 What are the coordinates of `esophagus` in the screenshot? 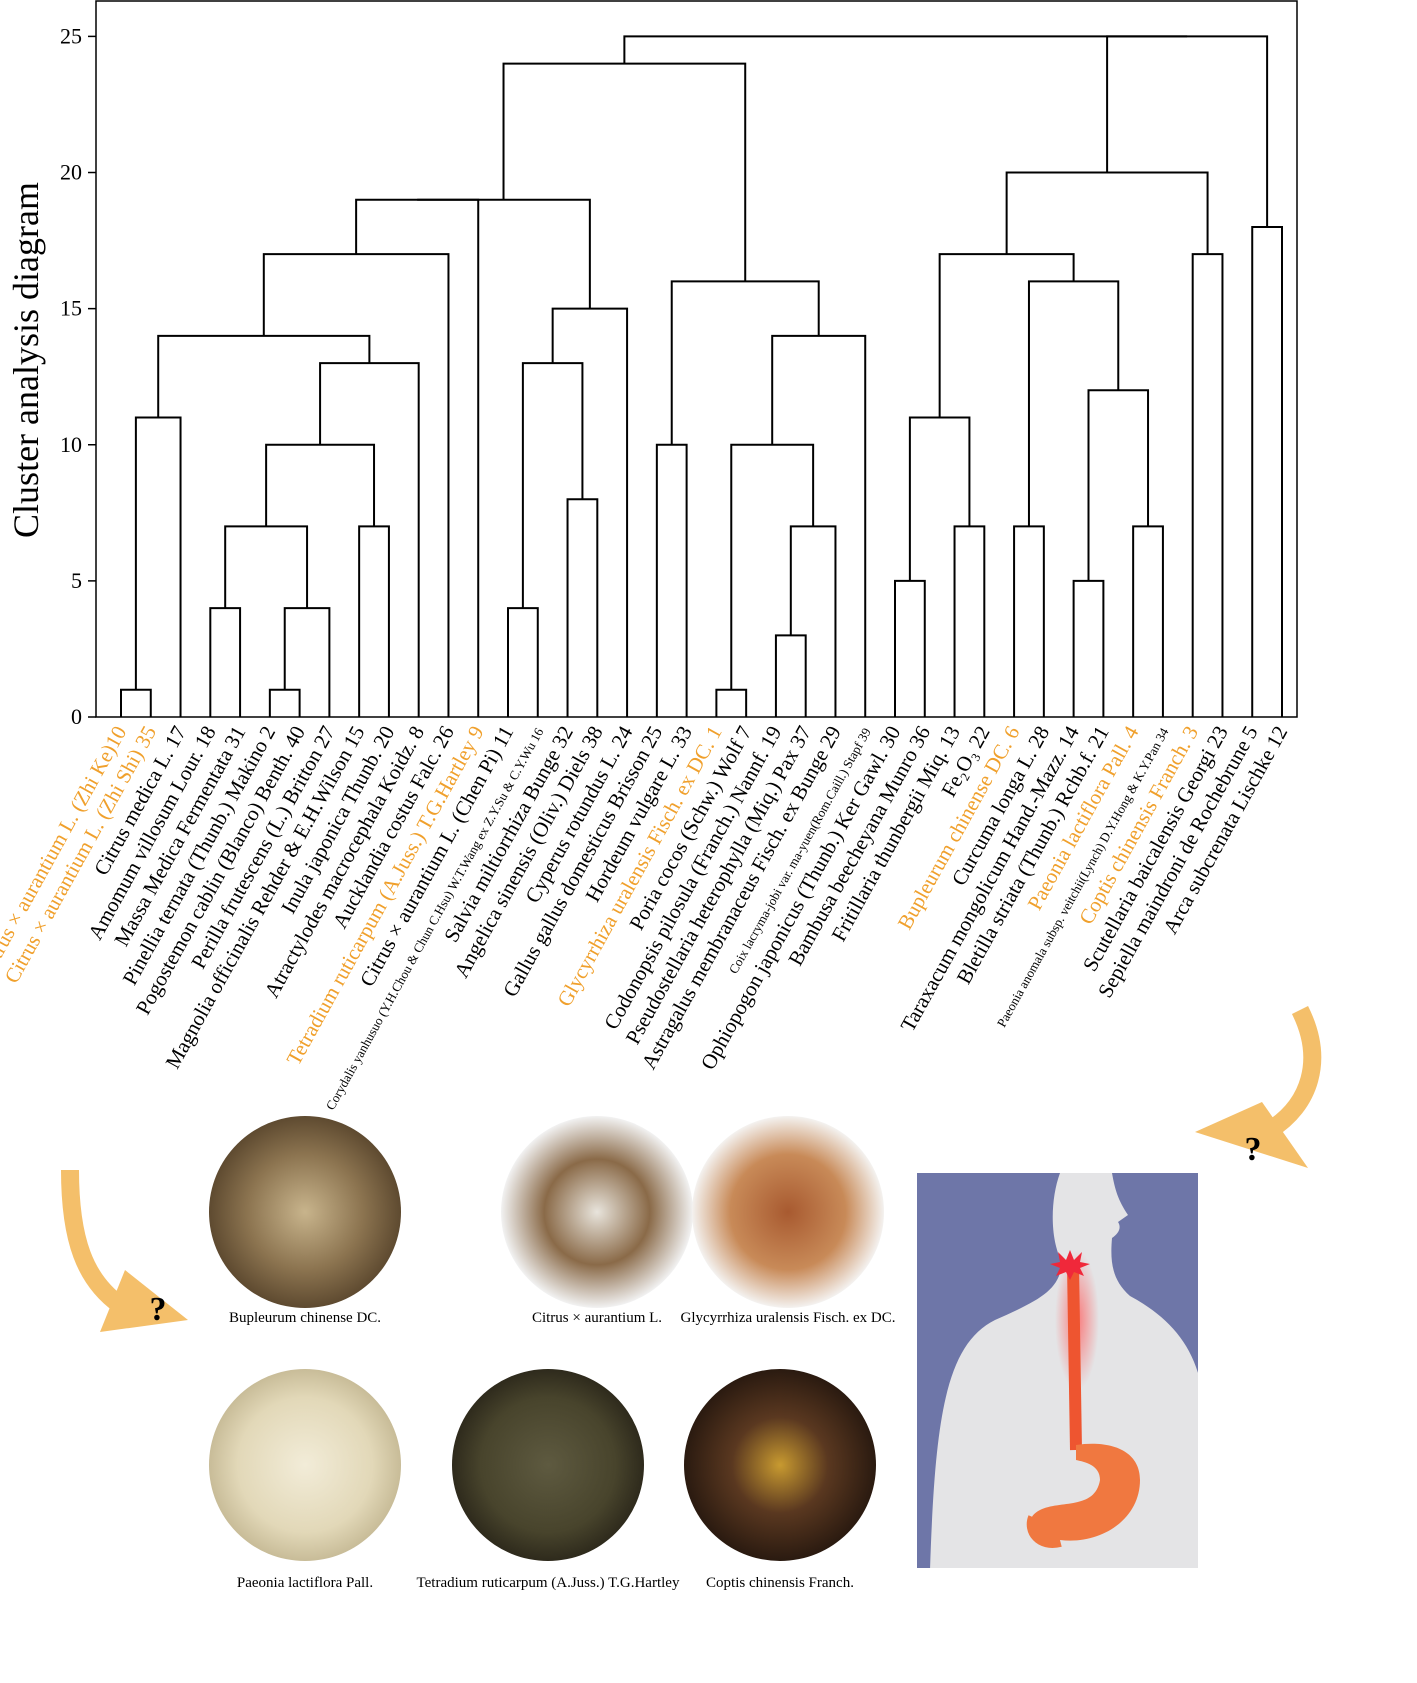 It's located at (1074, 1357).